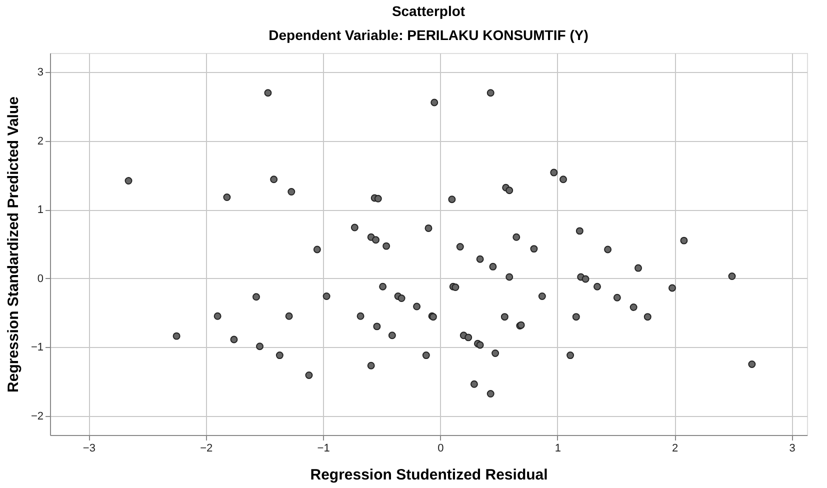 The height and width of the screenshot is (488, 827). Describe the element at coordinates (429, 475) in the screenshot. I see `x-axis-title: Regression Studentized Residual` at that location.